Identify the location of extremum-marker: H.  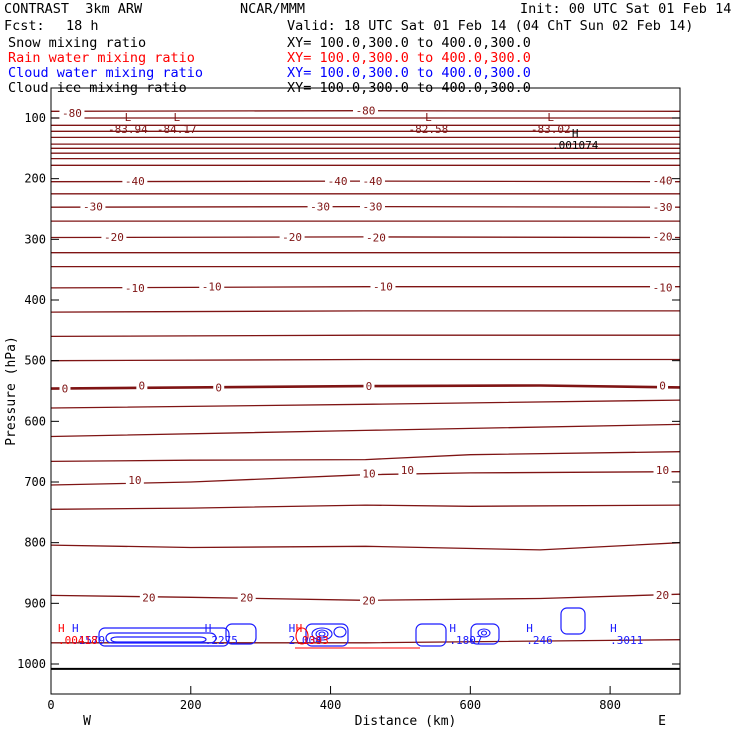
(575, 133).